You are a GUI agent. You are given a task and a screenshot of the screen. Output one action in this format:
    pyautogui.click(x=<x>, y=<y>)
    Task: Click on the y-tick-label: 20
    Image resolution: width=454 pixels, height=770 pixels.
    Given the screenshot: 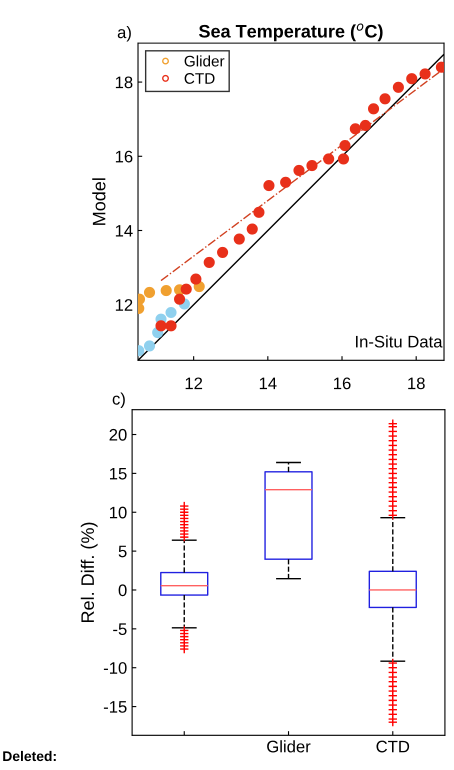 What is the action you would take?
    pyautogui.click(x=118, y=434)
    